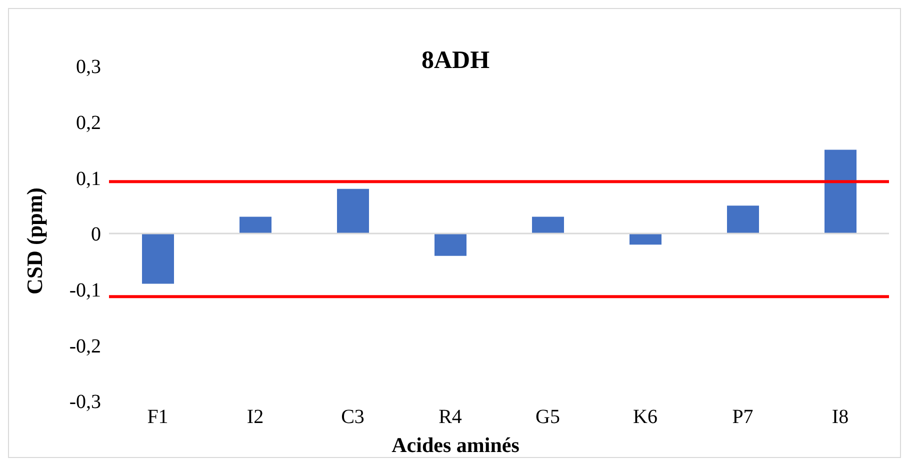 Image resolution: width=909 pixels, height=466 pixels. What do you see at coordinates (548, 417) in the screenshot?
I see `x-tick-label: G5` at bounding box center [548, 417].